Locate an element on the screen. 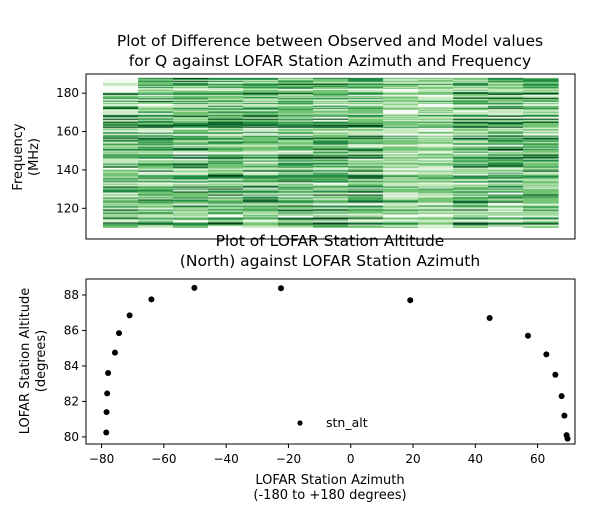 The width and height of the screenshot is (591, 513). scatter-ylabel-line-2: (degrees) is located at coordinates (41, 361).